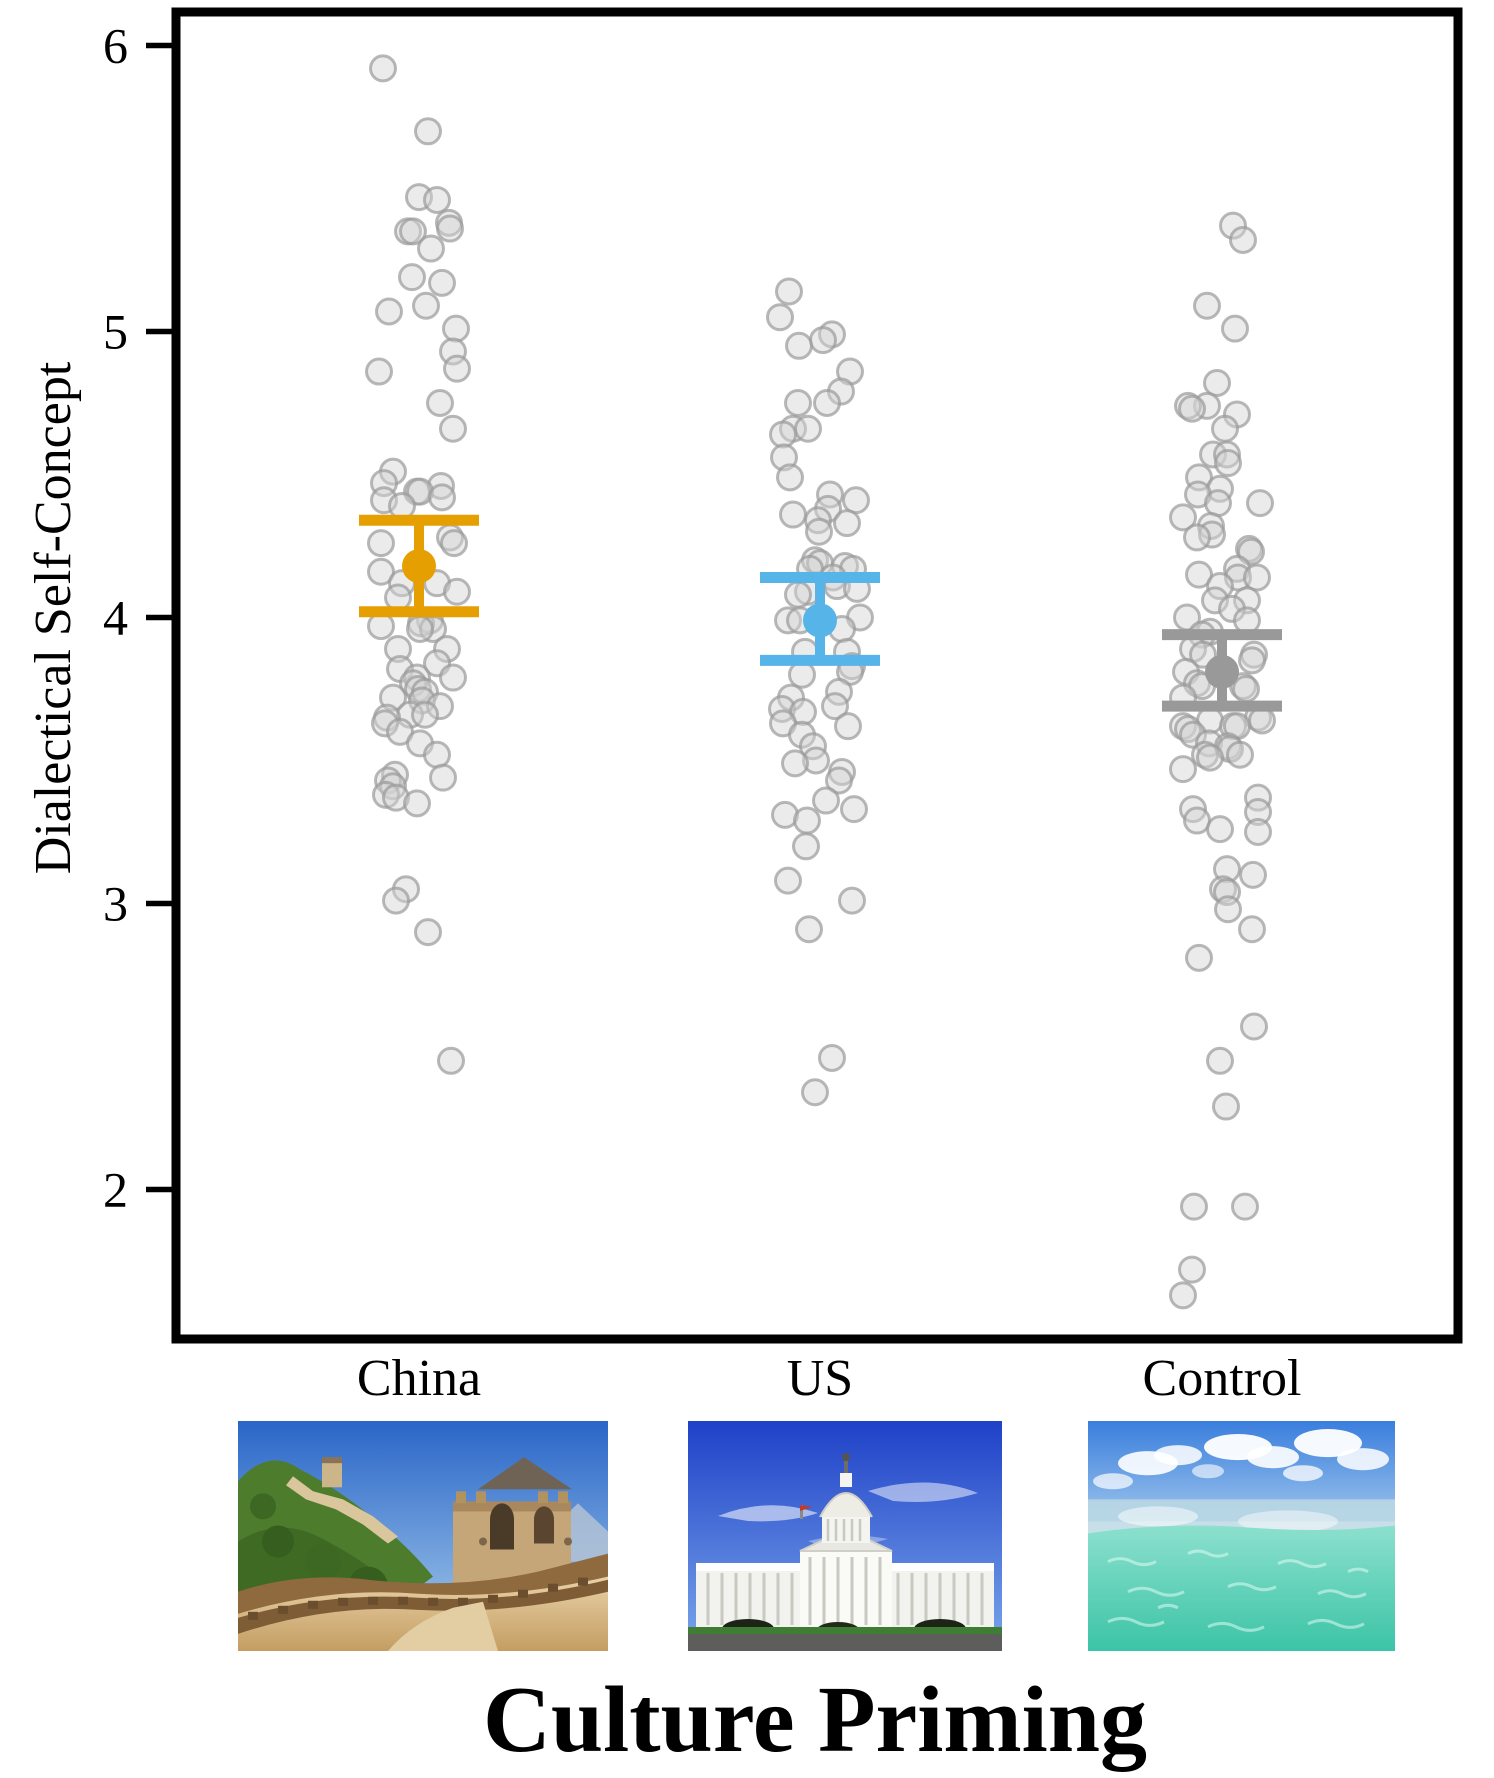 This screenshot has height=1778, width=1494. What do you see at coordinates (820, 620) in the screenshot?
I see `mean-dot-us` at bounding box center [820, 620].